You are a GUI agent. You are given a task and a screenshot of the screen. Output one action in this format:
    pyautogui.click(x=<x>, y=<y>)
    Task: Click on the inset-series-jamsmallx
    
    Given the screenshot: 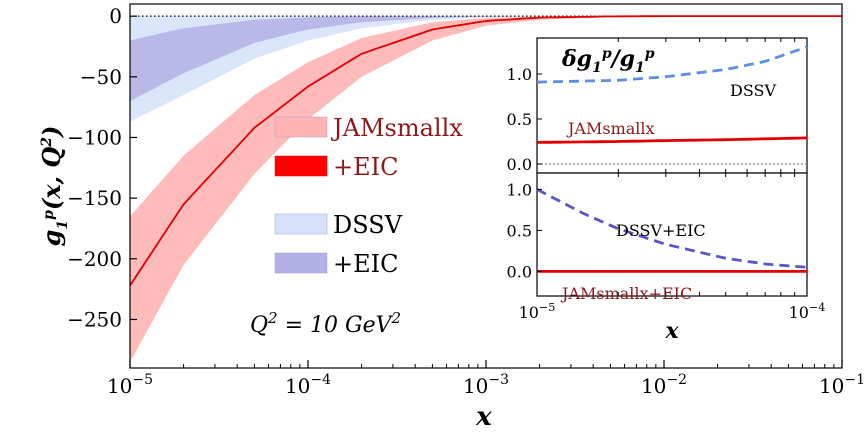 What is the action you would take?
    pyautogui.click(x=672, y=140)
    